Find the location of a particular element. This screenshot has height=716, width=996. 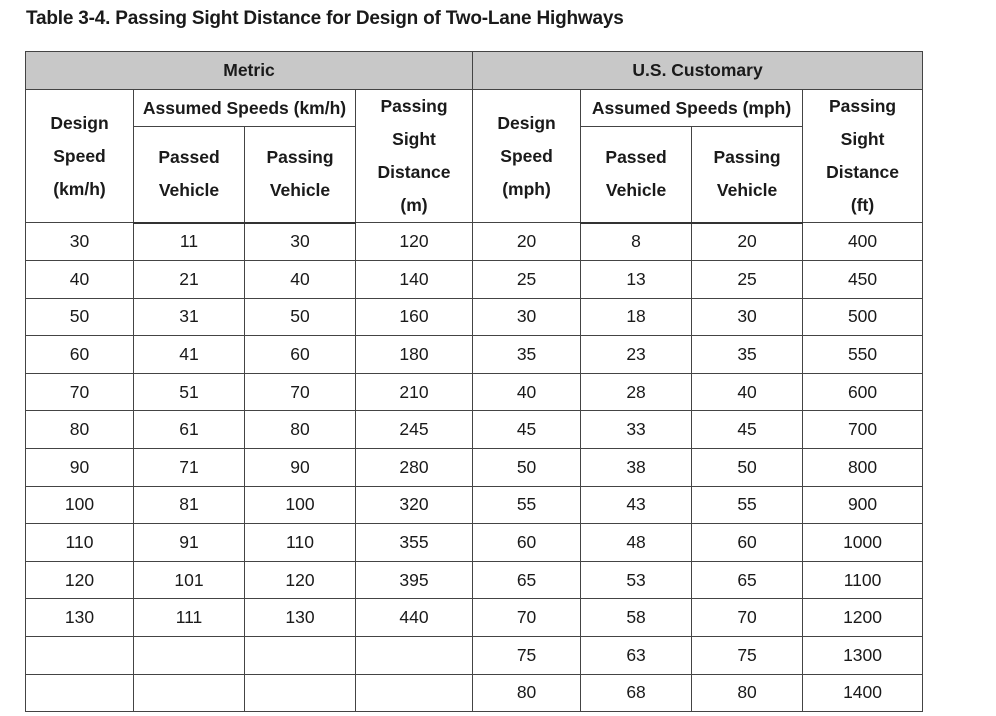

us-design-speed-cell: 75 is located at coordinates (527, 655).